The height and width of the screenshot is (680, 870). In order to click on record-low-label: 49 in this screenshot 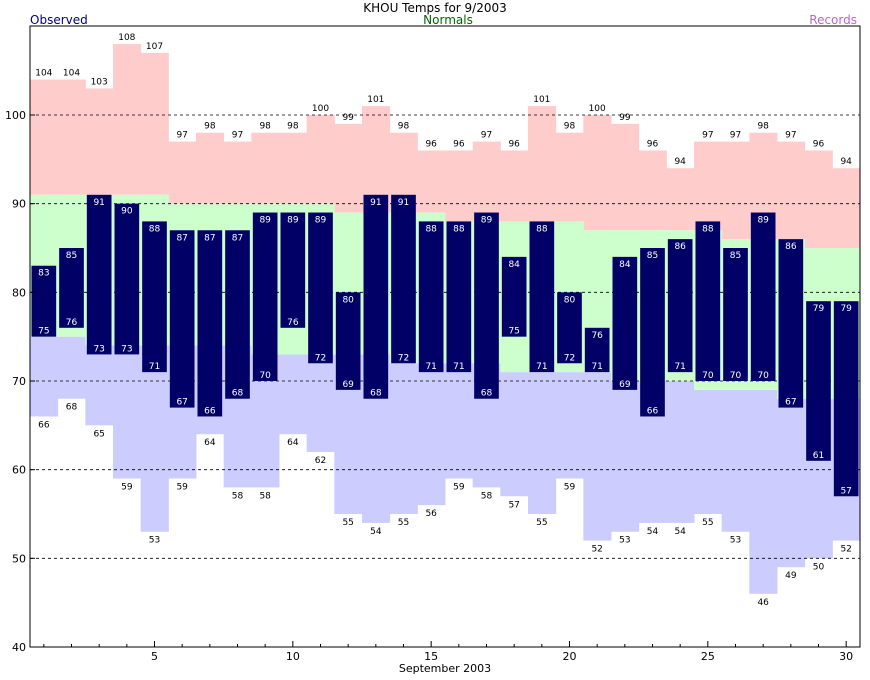, I will do `click(791, 576)`.